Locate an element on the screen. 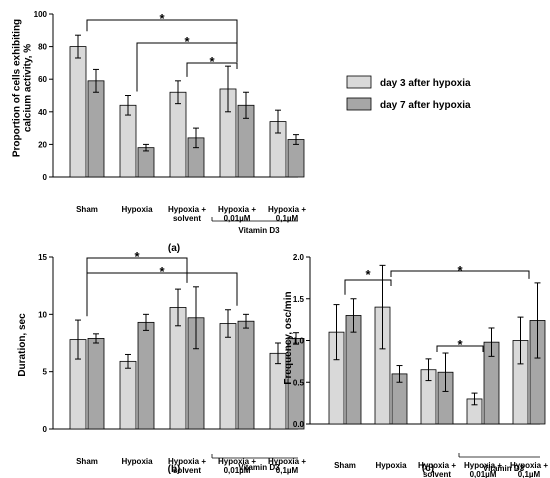 The image size is (550, 478). y-tick-label: 40 is located at coordinates (42, 112).